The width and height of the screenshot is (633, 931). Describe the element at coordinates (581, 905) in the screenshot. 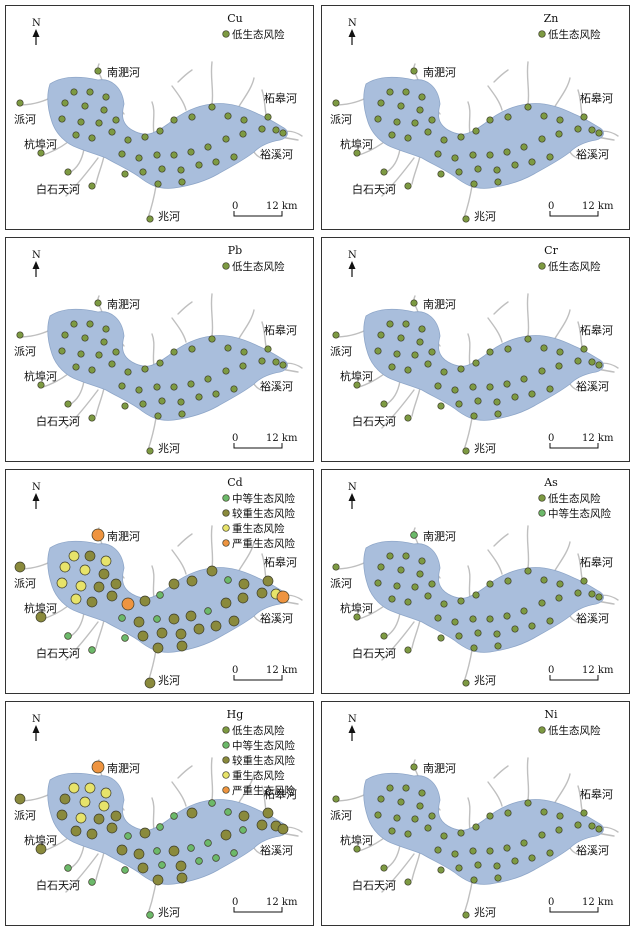

I see `scale-bar: 0 12 km` at that location.